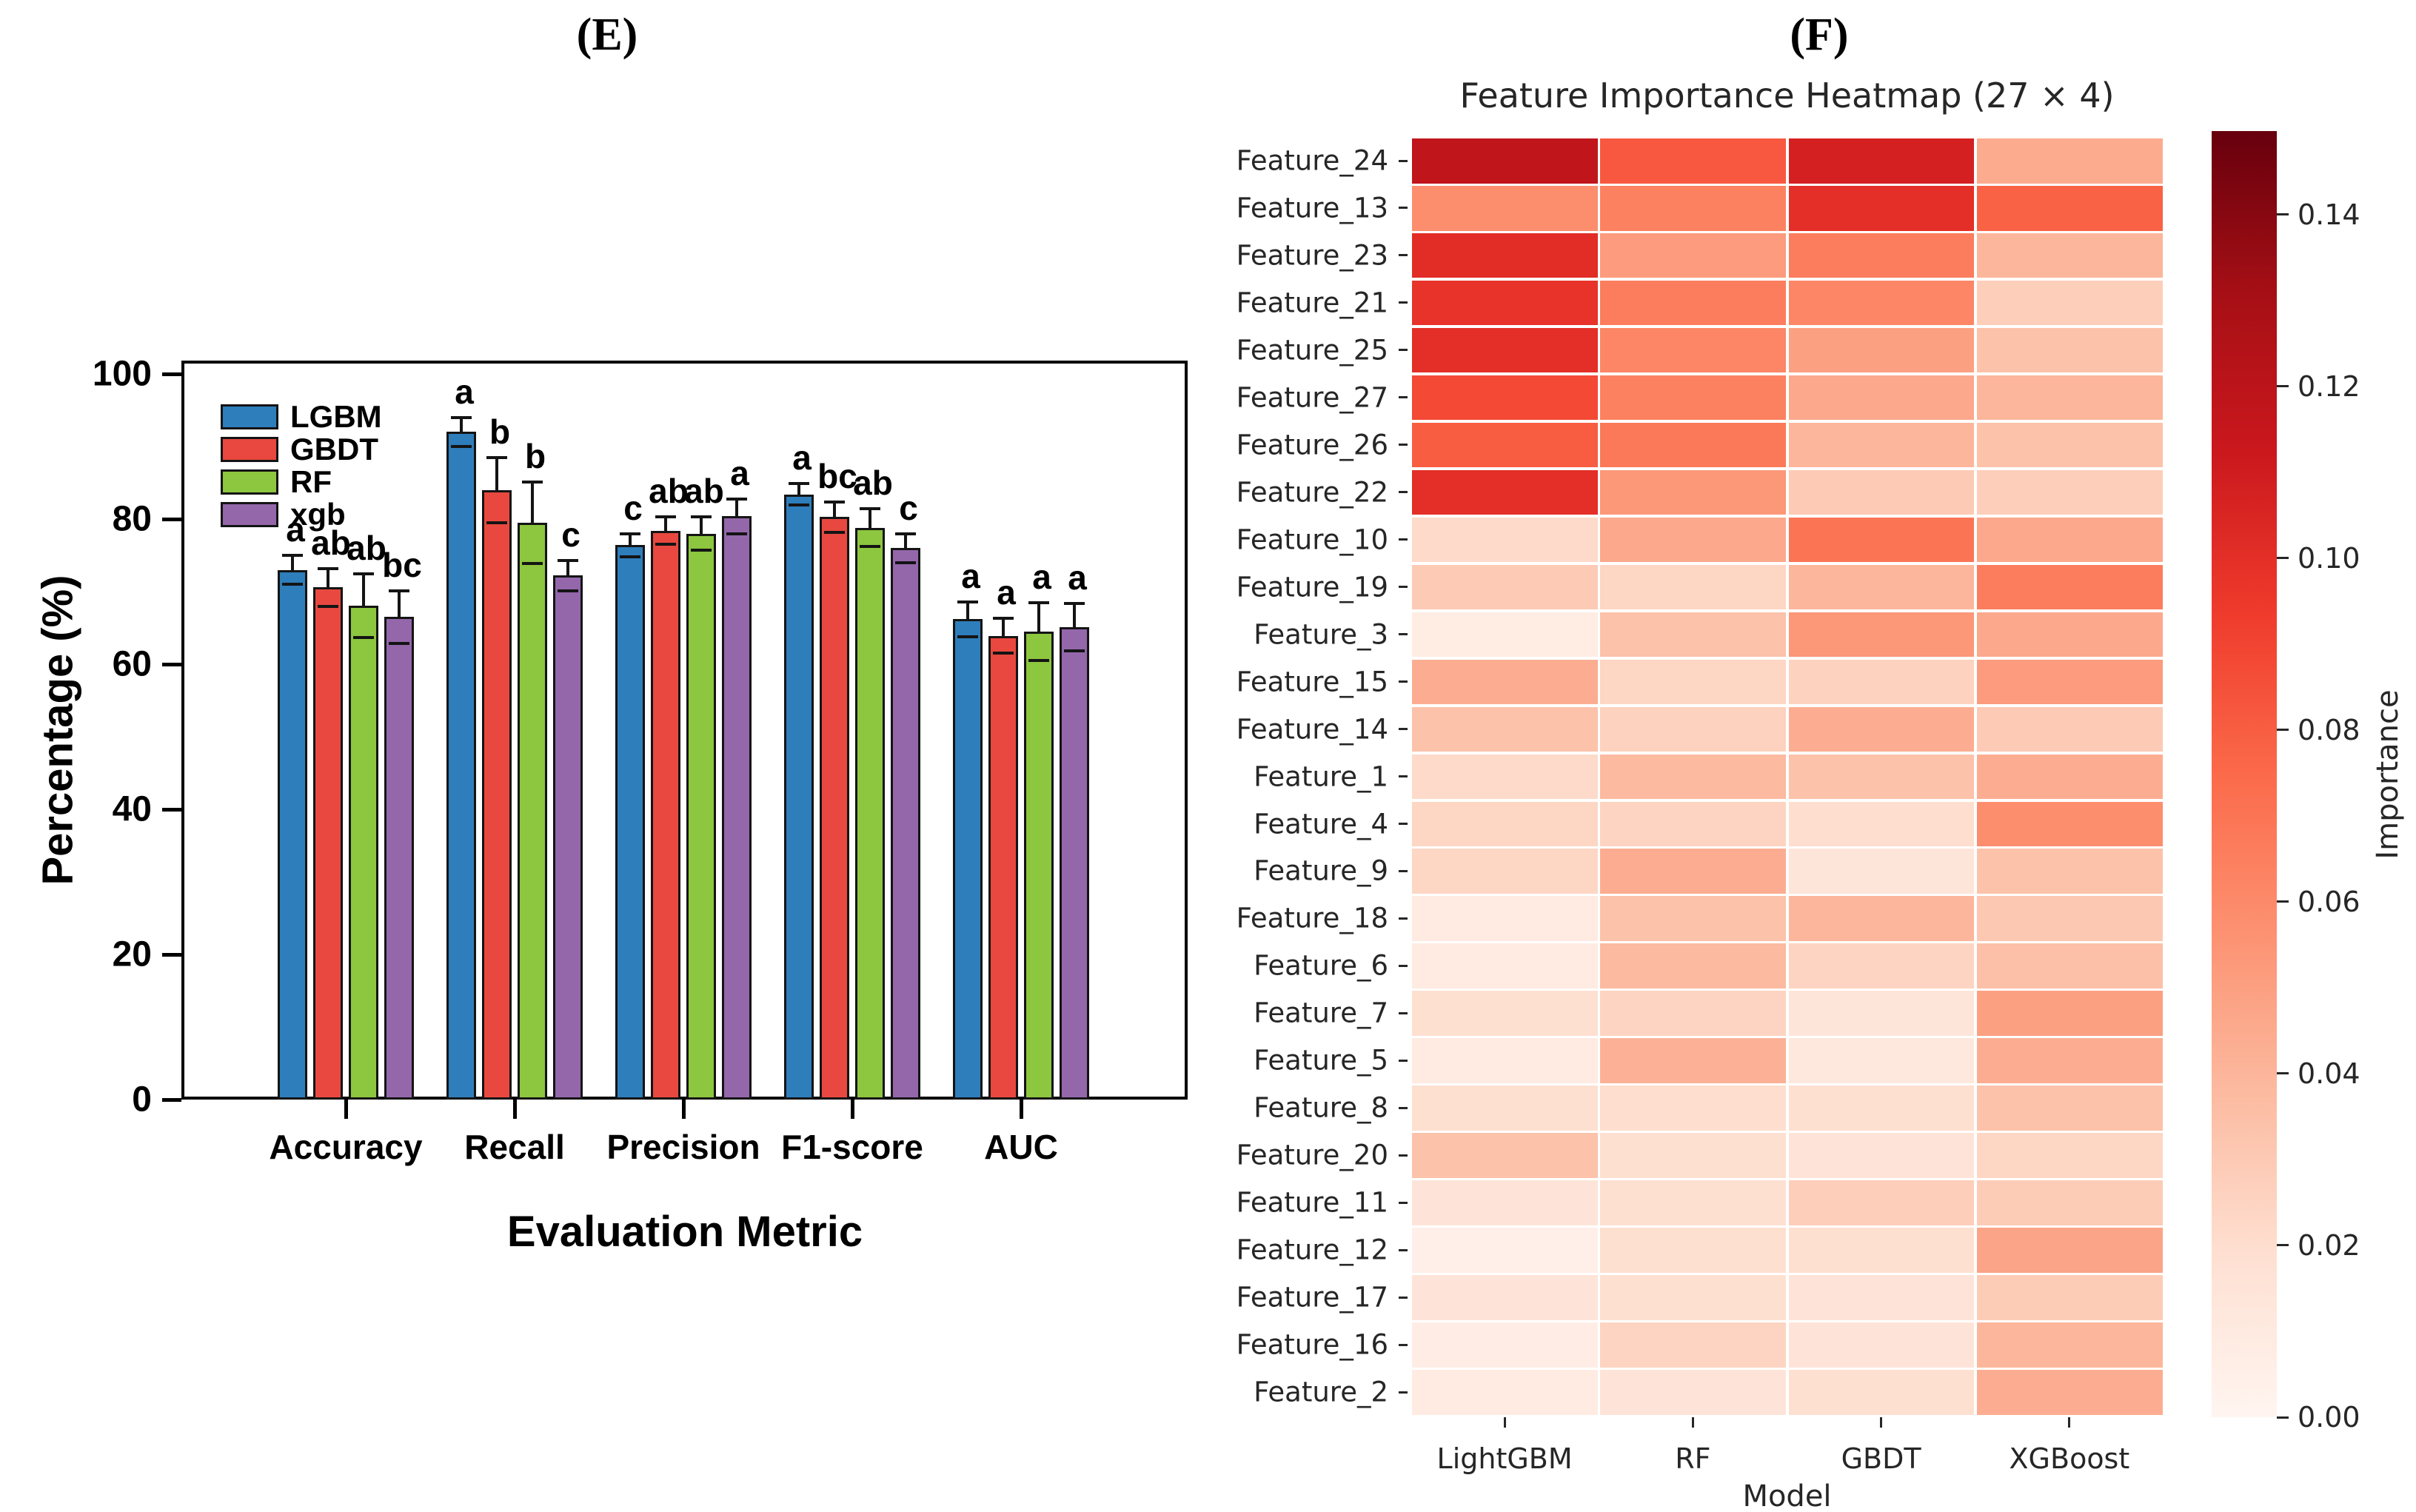 The height and width of the screenshot is (1512, 2416). What do you see at coordinates (1881, 208) in the screenshot?
I see `heatmap-cell-feature_13-gbdt` at bounding box center [1881, 208].